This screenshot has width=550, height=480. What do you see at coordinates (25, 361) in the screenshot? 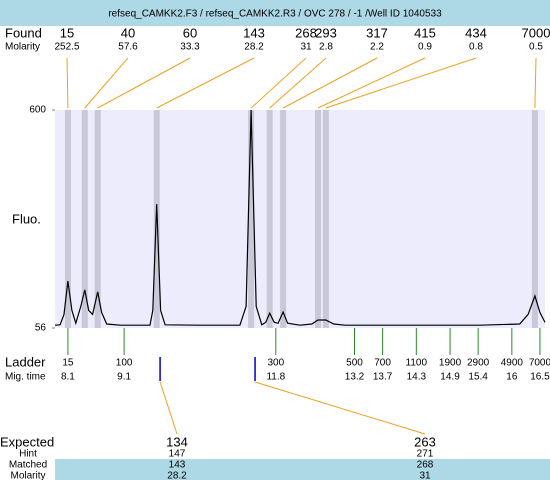
I see `ladder-label: Ladder` at bounding box center [25, 361].